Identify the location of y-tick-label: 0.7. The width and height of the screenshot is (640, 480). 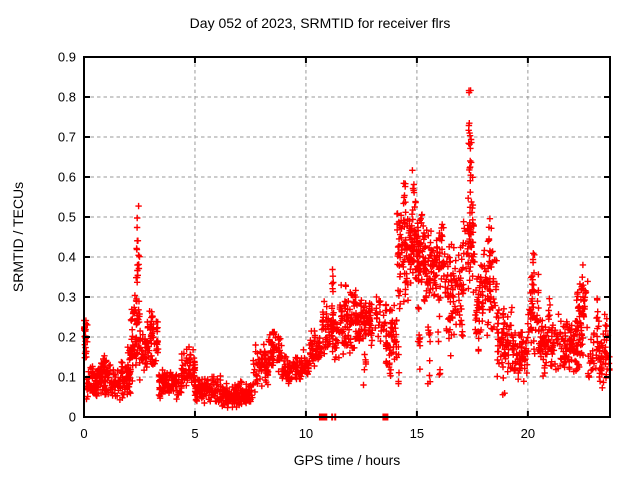
(67, 137).